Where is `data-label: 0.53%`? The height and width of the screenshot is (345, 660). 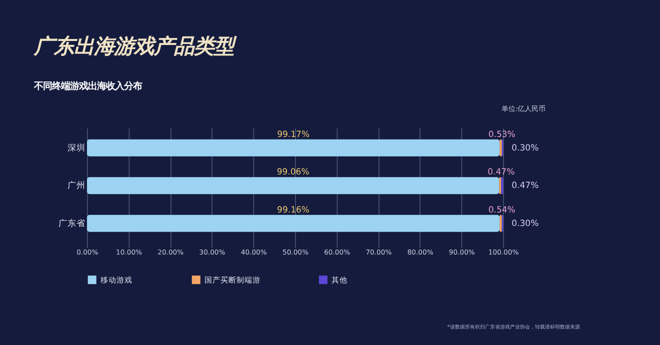
data-label: 0.53% is located at coordinates (502, 135).